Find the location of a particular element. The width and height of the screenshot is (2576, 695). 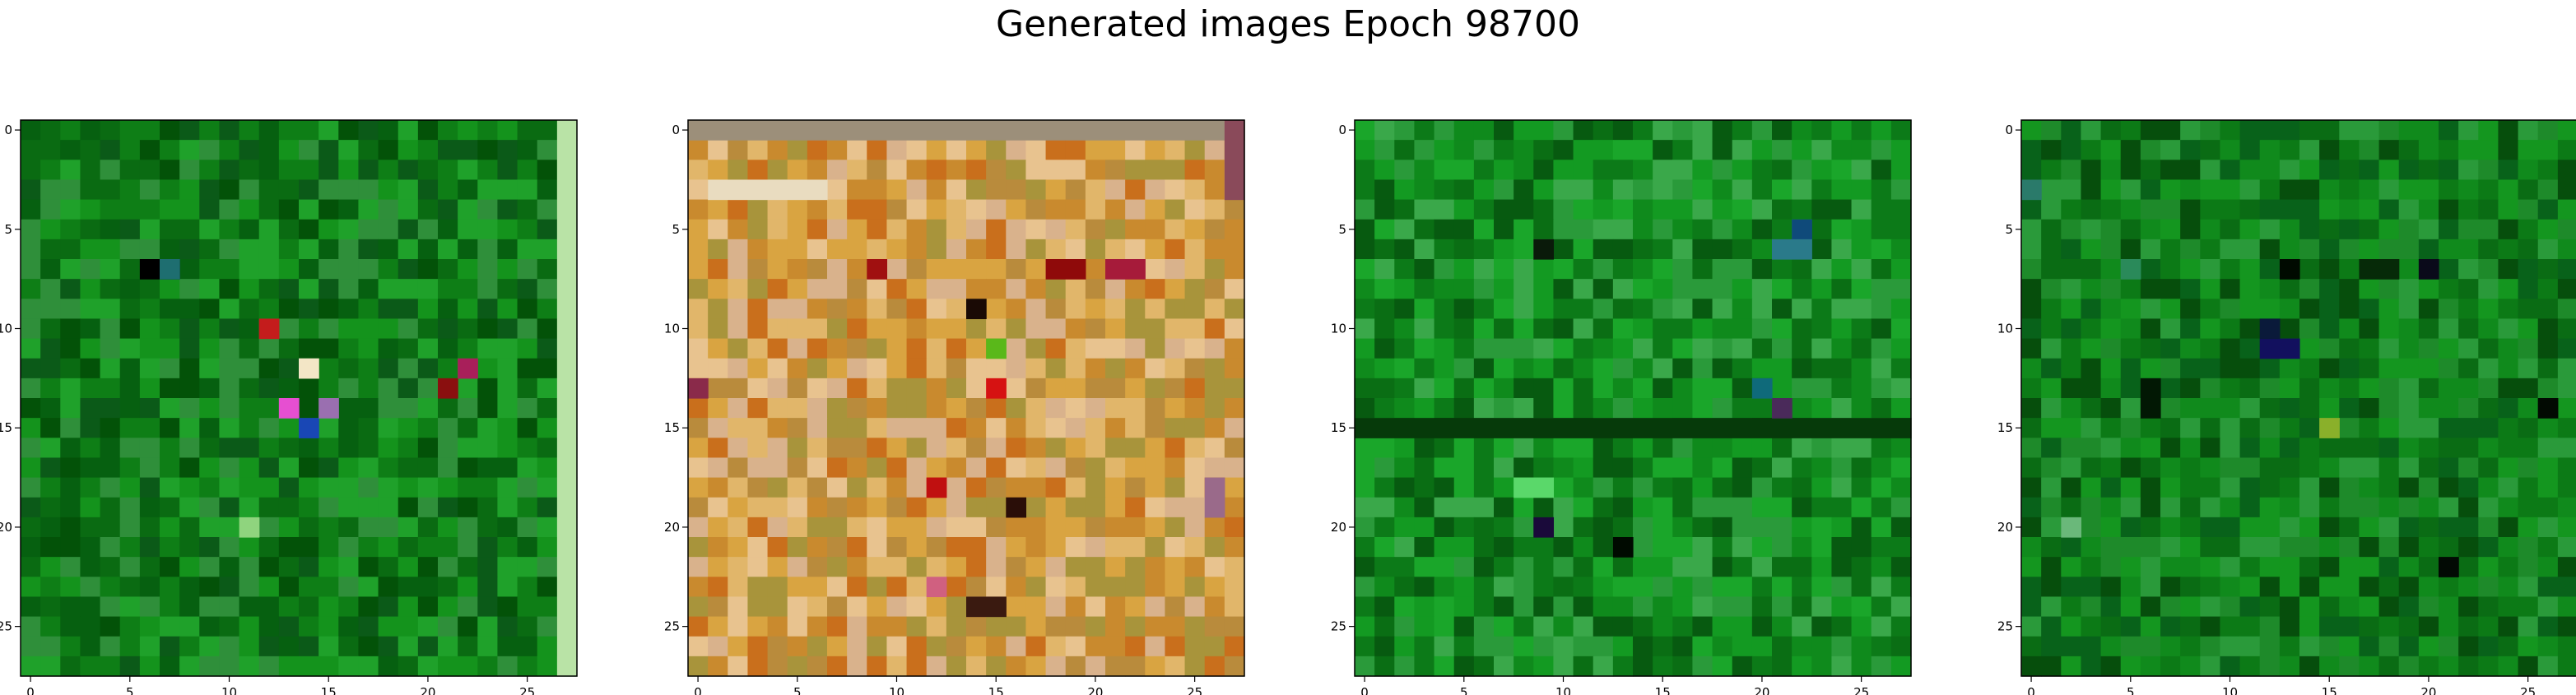

x-tick-label: 15 is located at coordinates (1663, 690).